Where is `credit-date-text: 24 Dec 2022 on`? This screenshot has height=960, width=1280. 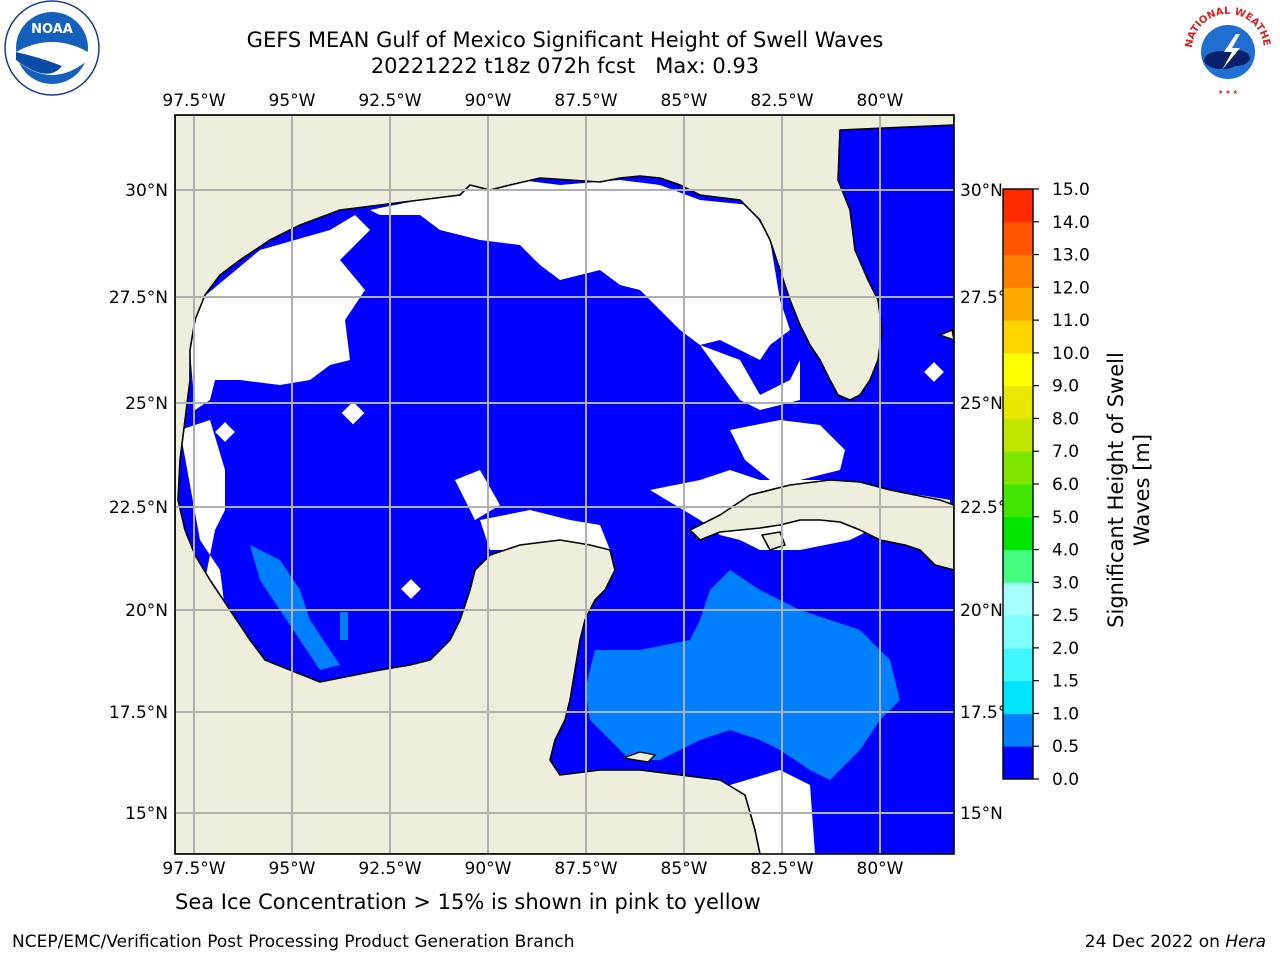 credit-date-text: 24 Dec 2022 on is located at coordinates (1155, 942).